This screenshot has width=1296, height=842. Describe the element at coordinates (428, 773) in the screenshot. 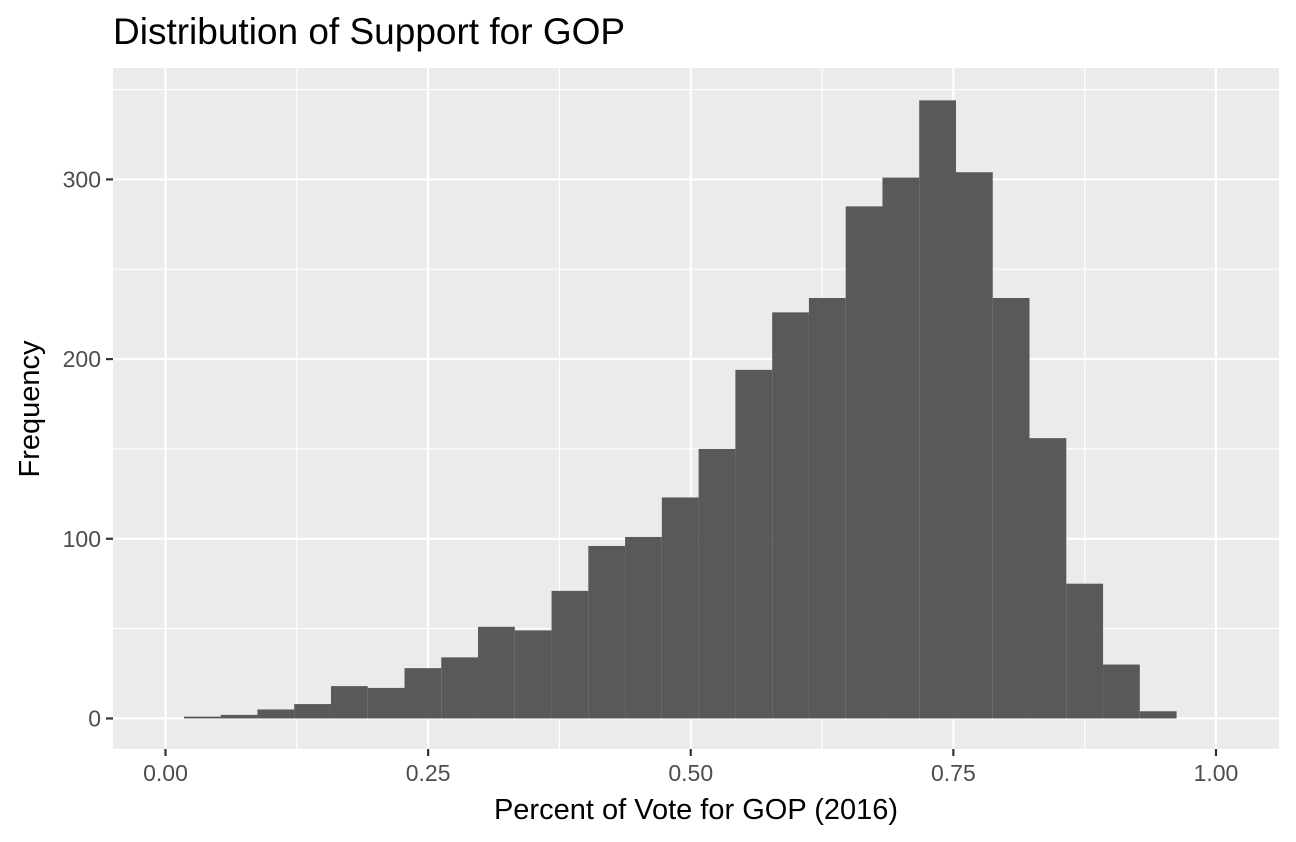

I see `x-tick-label: 0.25` at that location.